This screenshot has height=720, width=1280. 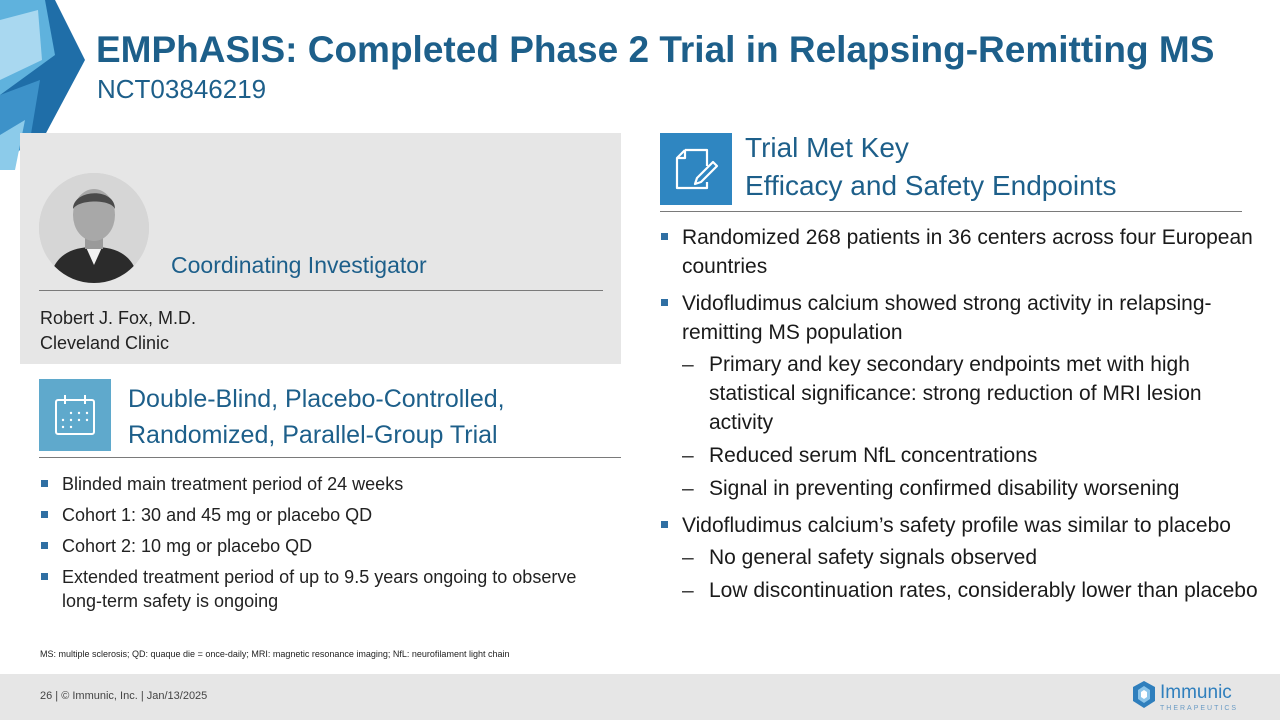 I want to click on corner-decoration, so click(x=42, y=85).